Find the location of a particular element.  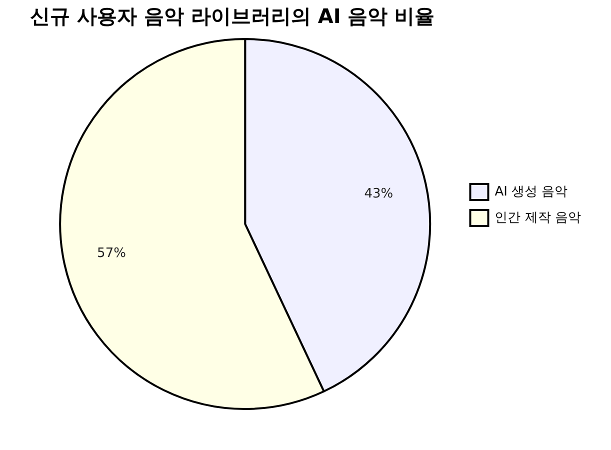

legend-label: AI 생성 음악 is located at coordinates (531, 192).